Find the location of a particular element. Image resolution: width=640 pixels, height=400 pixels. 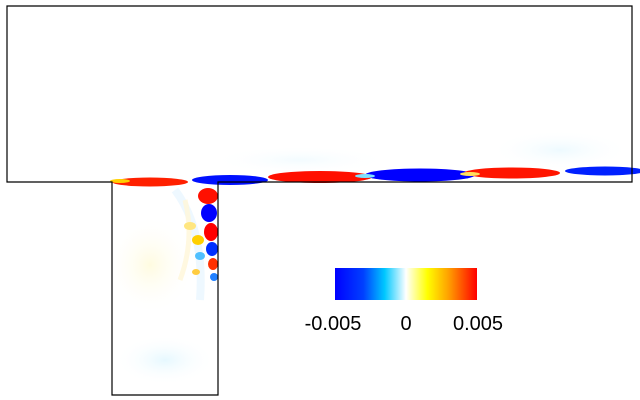

colorbar: -0.005 0 0.005 is located at coordinates (404, 301).